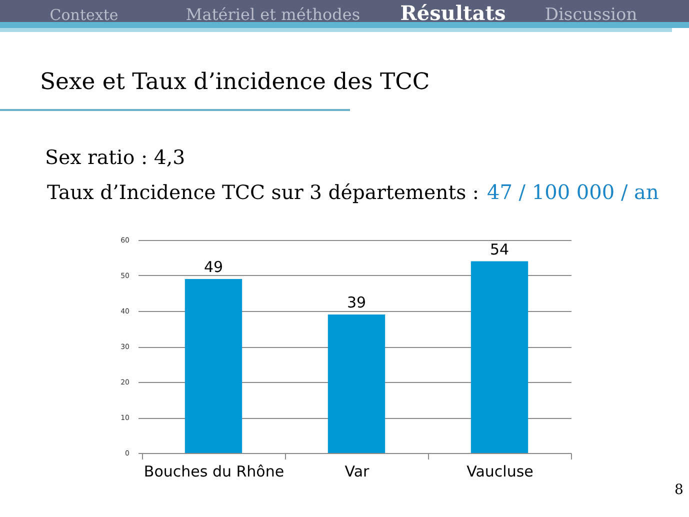  Describe the element at coordinates (679, 490) in the screenshot. I see `text: 8` at that location.